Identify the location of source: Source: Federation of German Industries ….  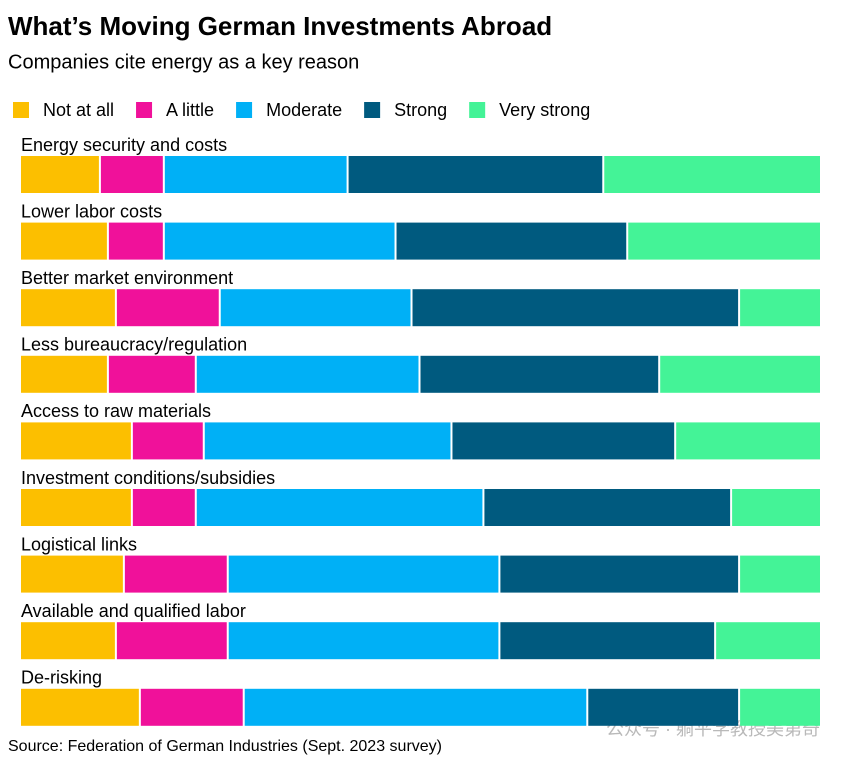
(225, 746).